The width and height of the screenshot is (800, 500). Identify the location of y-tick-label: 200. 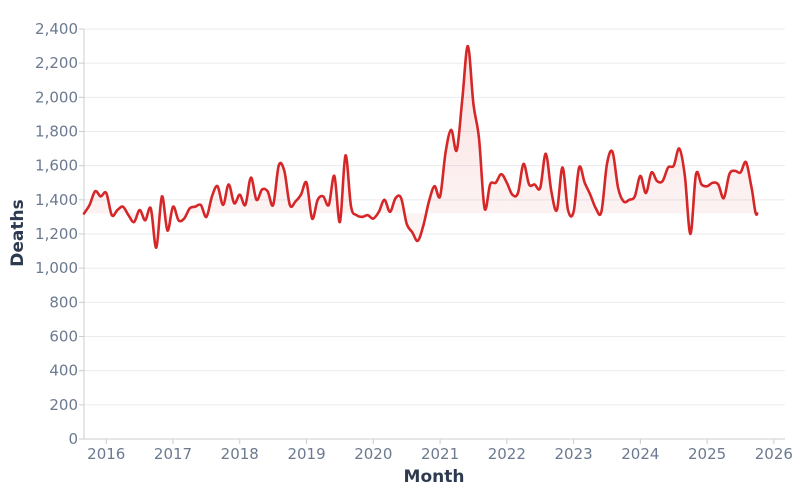
(63, 405).